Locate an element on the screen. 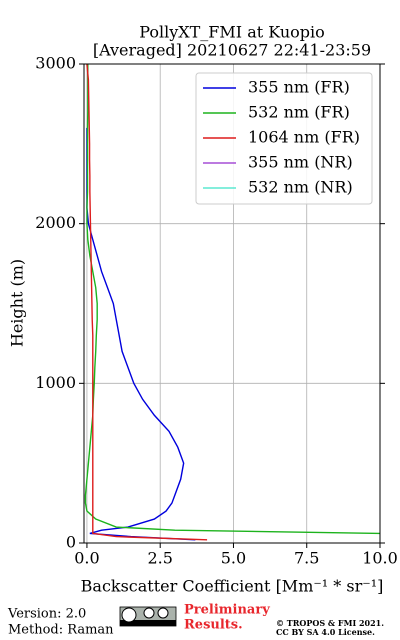 Image resolution: width=400 pixels, height=640 pixels. x-tick-label: 5.0 is located at coordinates (233, 558).